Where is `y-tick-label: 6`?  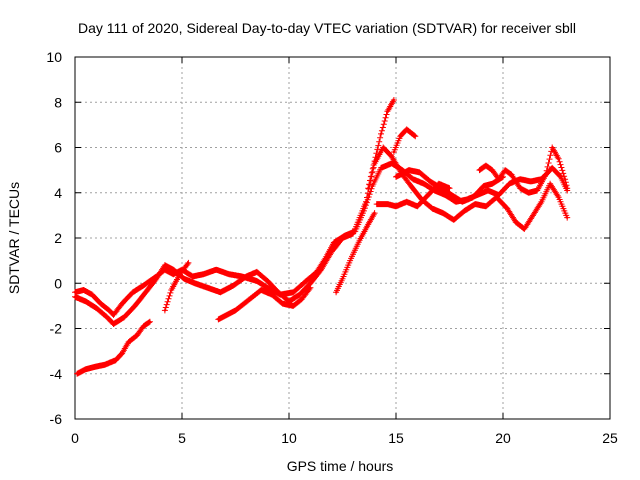 y-tick-label: 6 is located at coordinates (58, 148).